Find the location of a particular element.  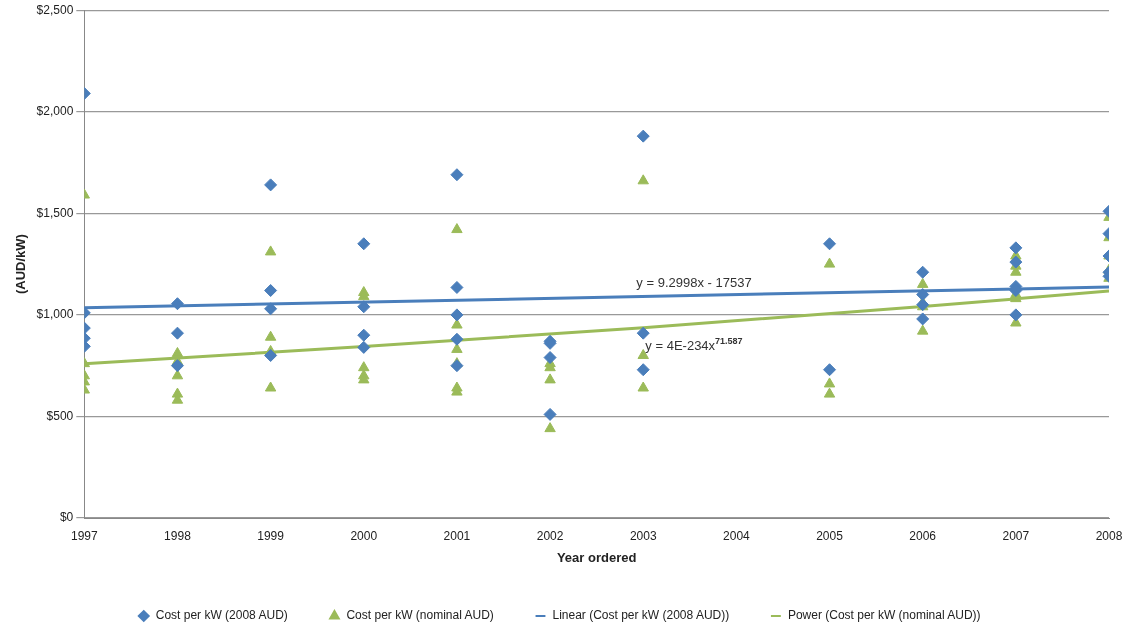

y-tick-label: $500 is located at coordinates (60, 415).